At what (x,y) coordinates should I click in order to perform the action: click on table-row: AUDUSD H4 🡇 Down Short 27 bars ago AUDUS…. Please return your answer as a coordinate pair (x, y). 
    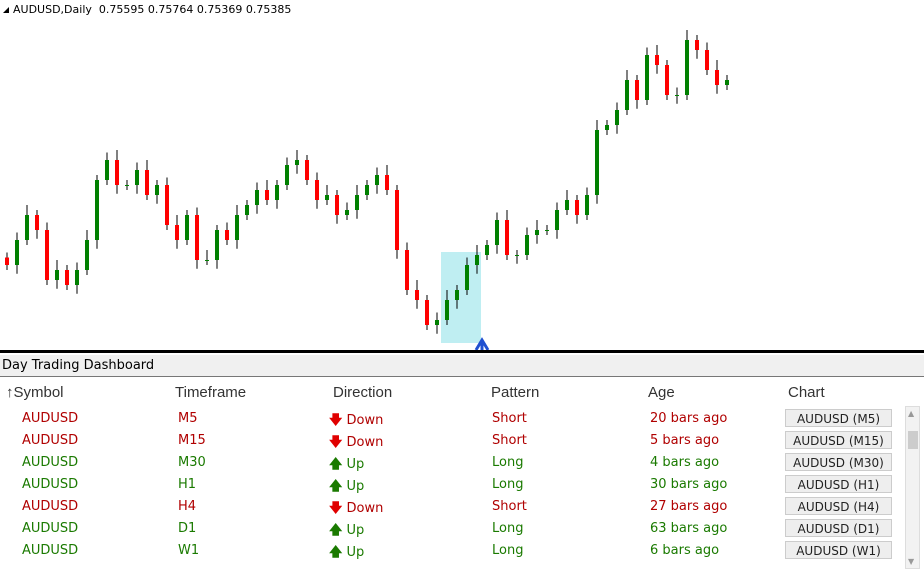
    Looking at the image, I should click on (450, 507).